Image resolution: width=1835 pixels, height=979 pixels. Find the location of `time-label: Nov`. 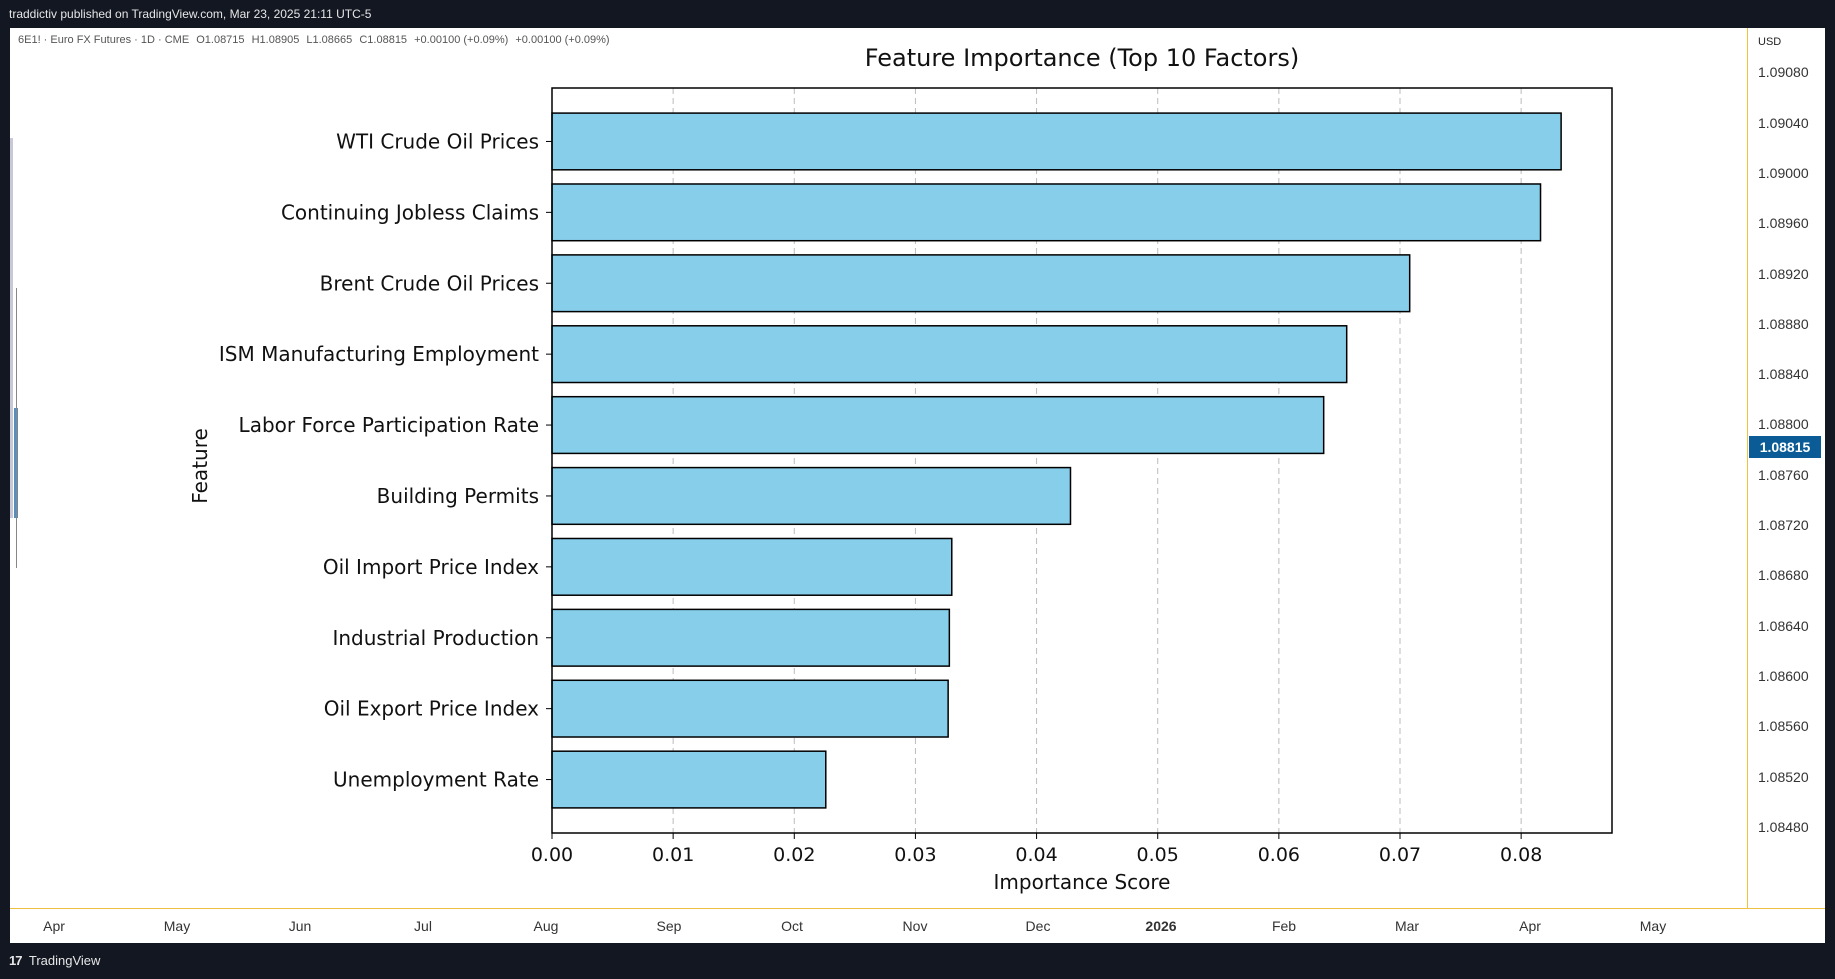

time-label: Nov is located at coordinates (915, 926).